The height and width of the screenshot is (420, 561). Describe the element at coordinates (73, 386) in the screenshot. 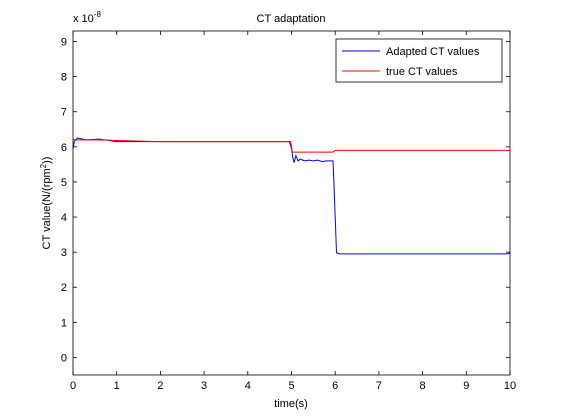

I see `x-tick-label: 0` at that location.